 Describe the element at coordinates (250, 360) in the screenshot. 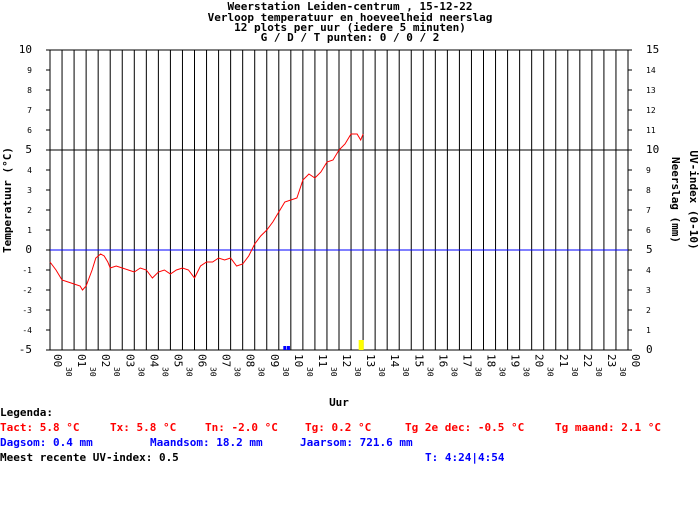

I see `x-tick-label: 08` at that location.